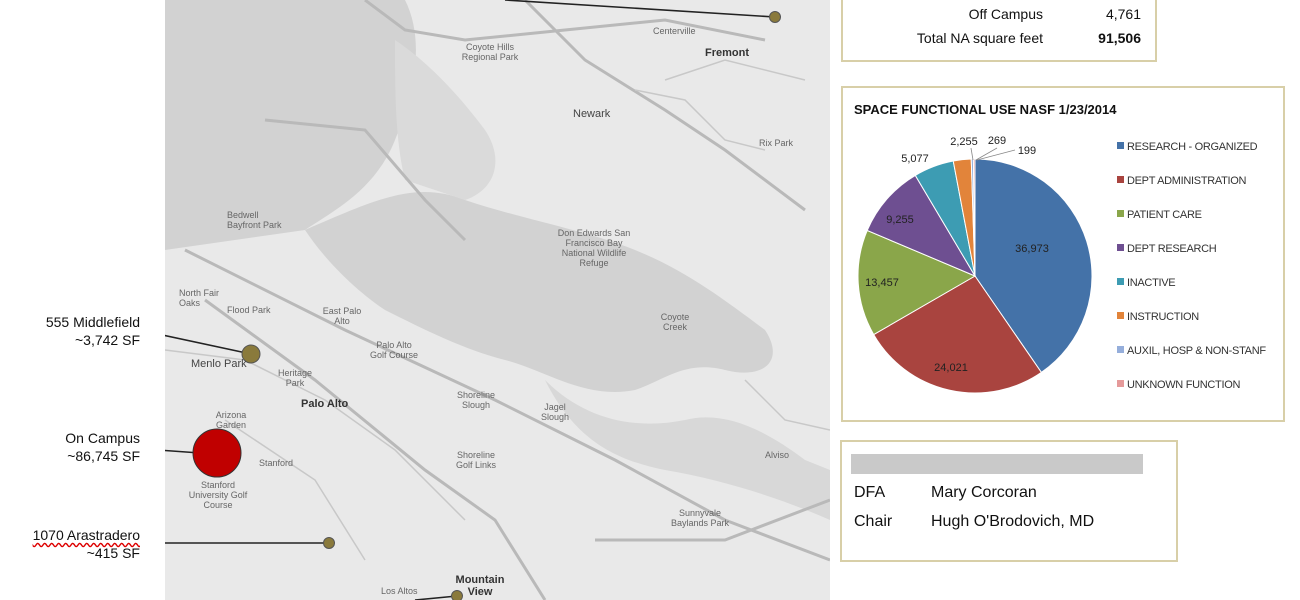 The height and width of the screenshot is (600, 1300). I want to click on map-label: Bedwell Bayfront Park, so click(254, 220).